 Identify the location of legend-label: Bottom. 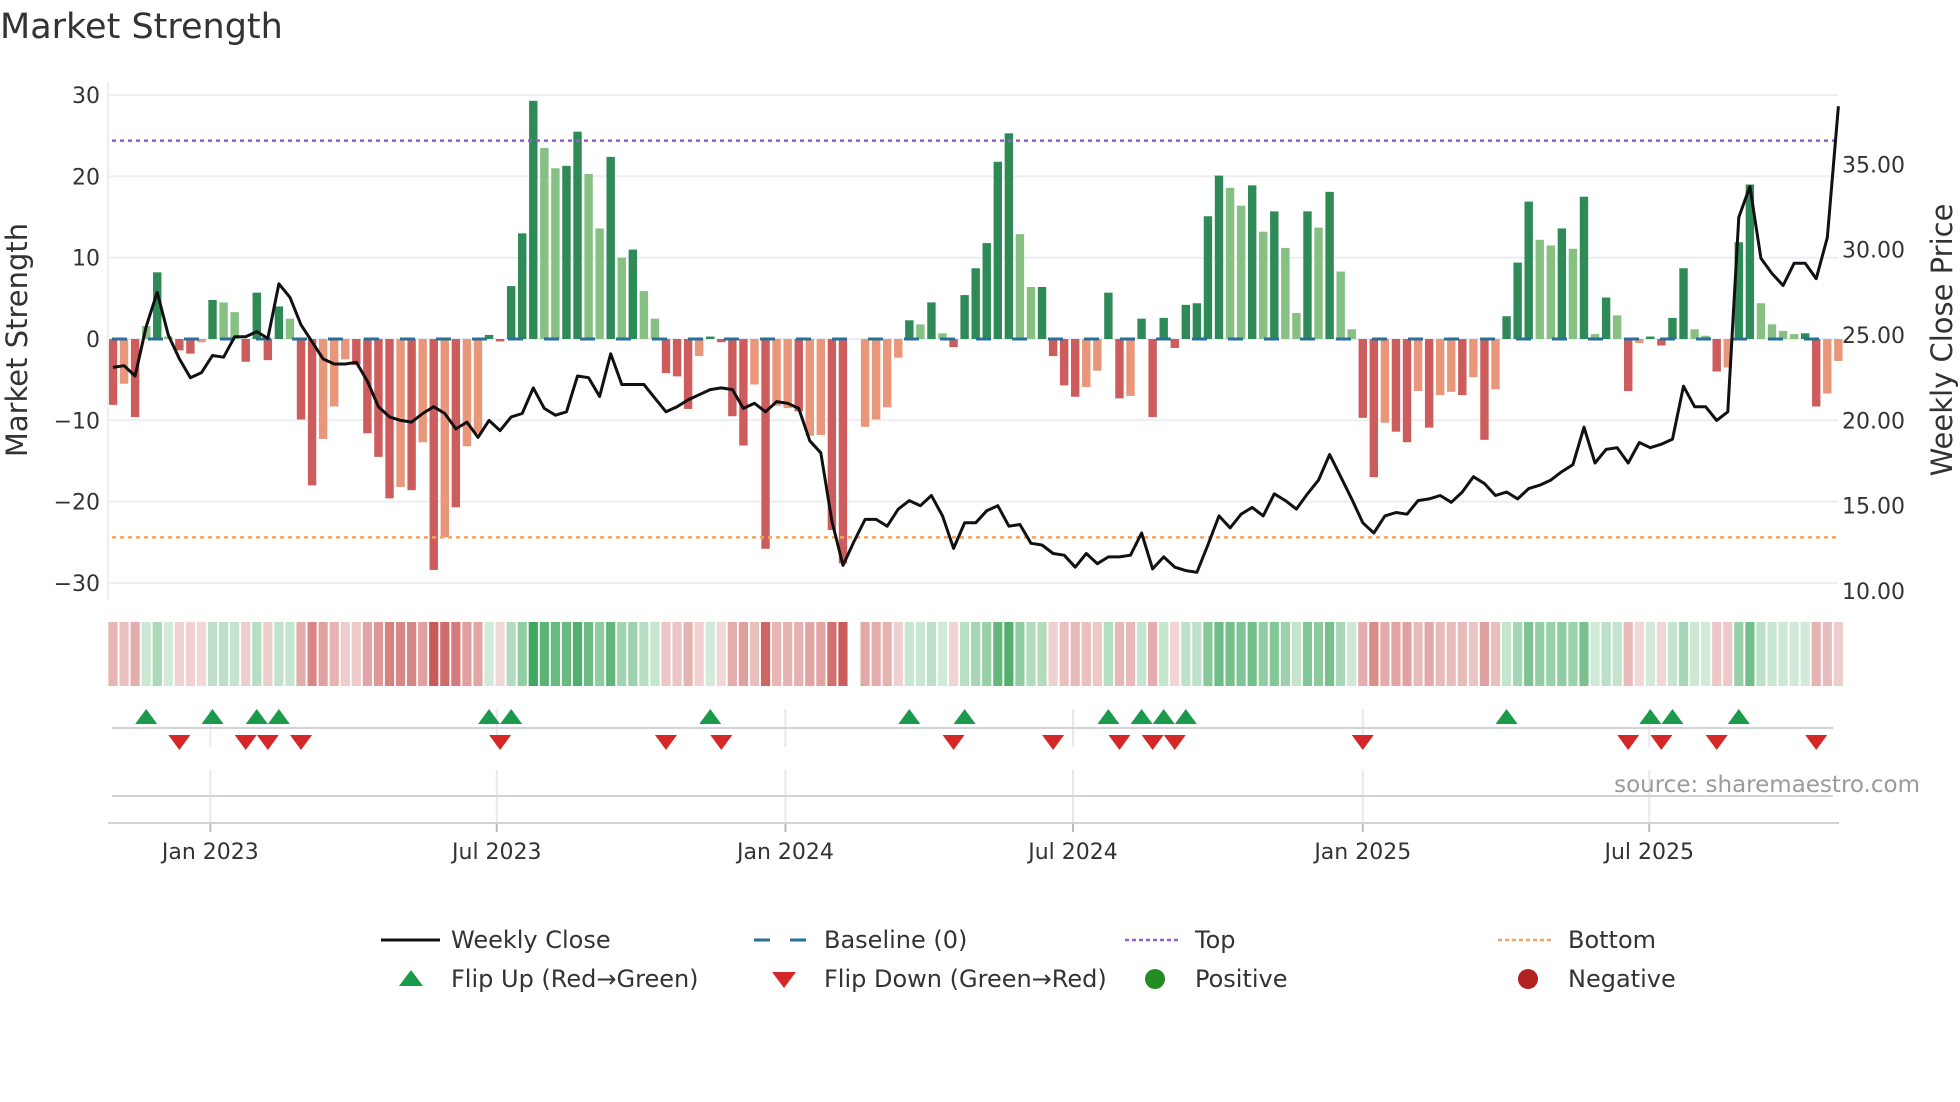
(1612, 940).